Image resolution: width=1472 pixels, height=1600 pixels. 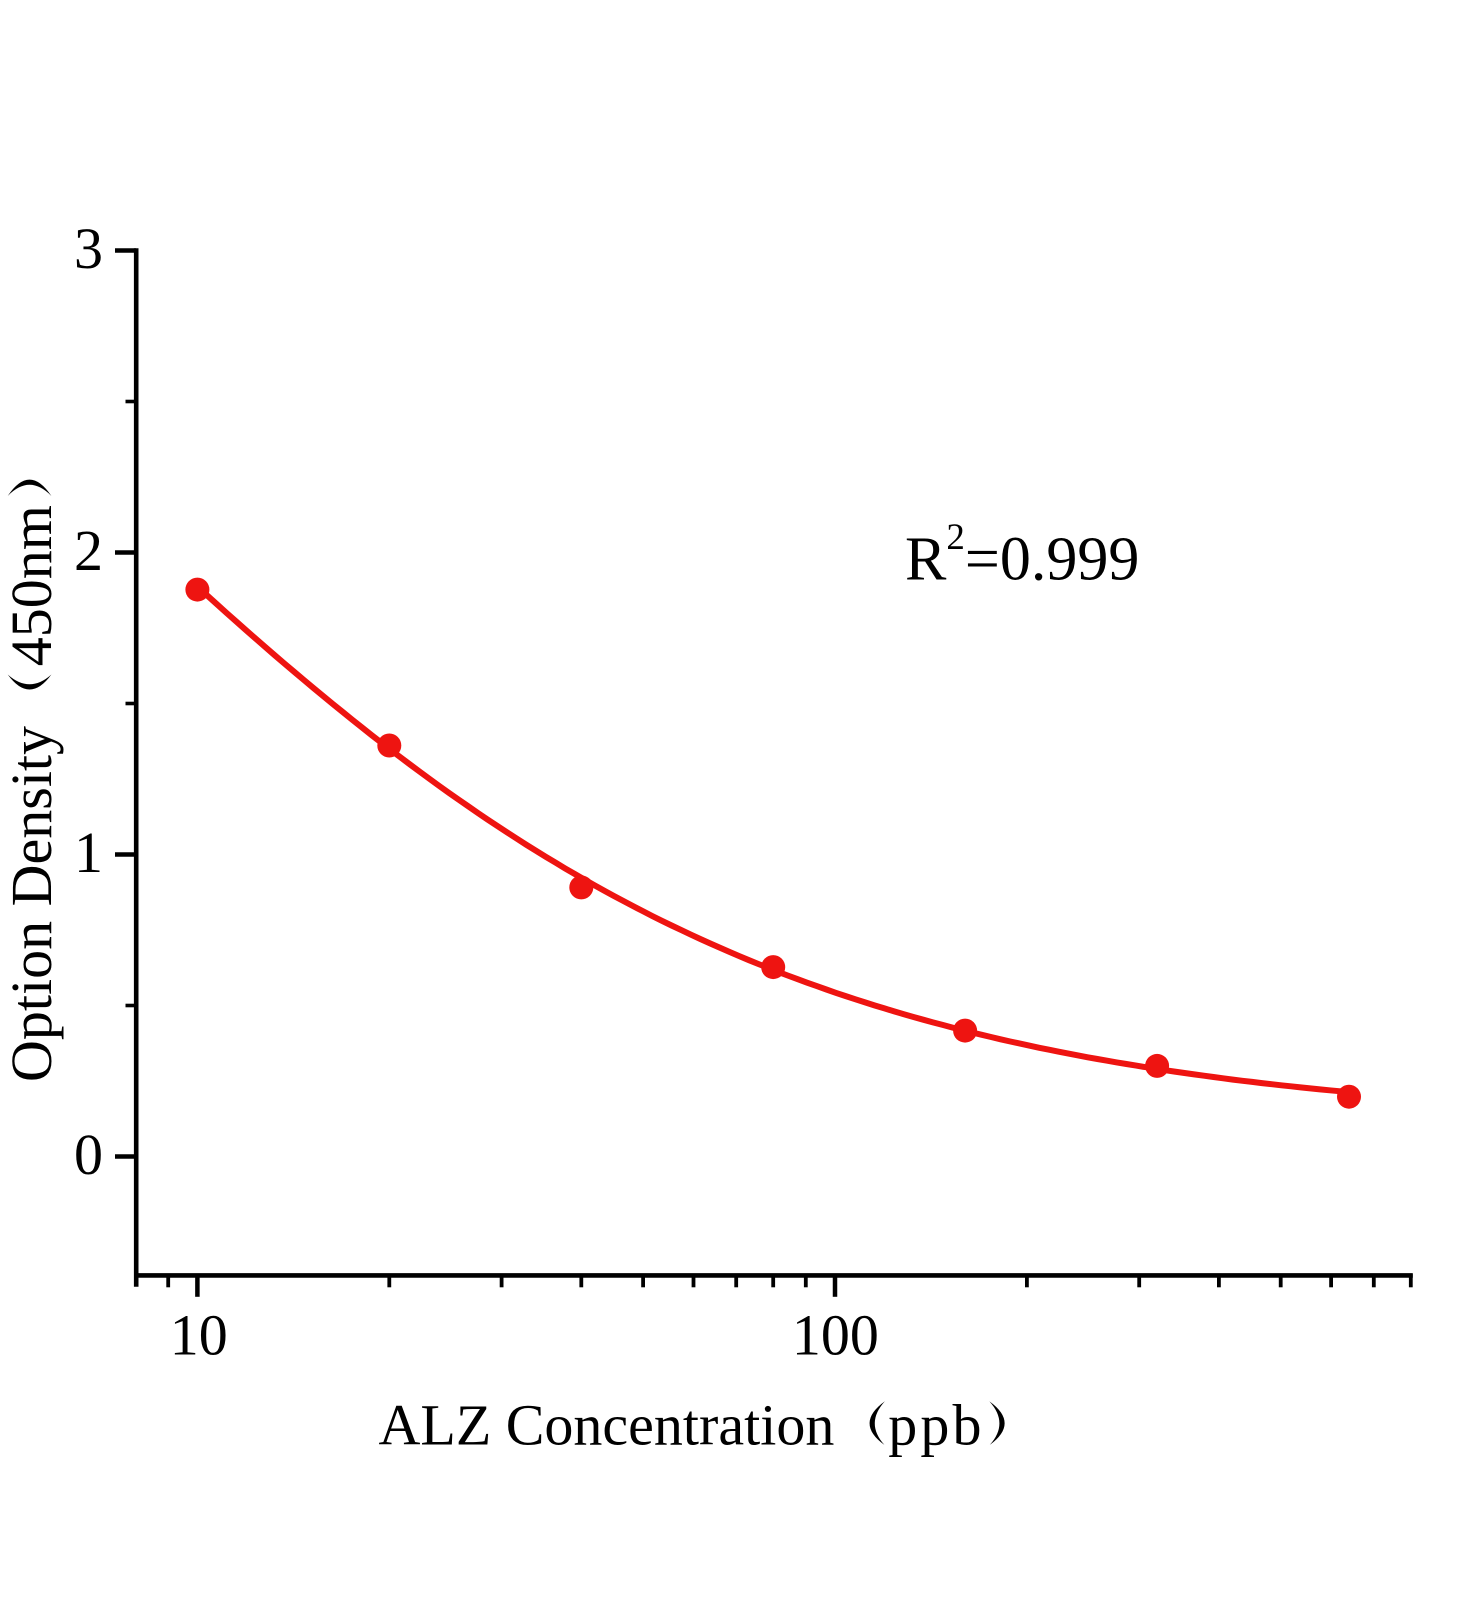 I want to click on svg-text: ALZ Concentration, so click(x=607, y=1425).